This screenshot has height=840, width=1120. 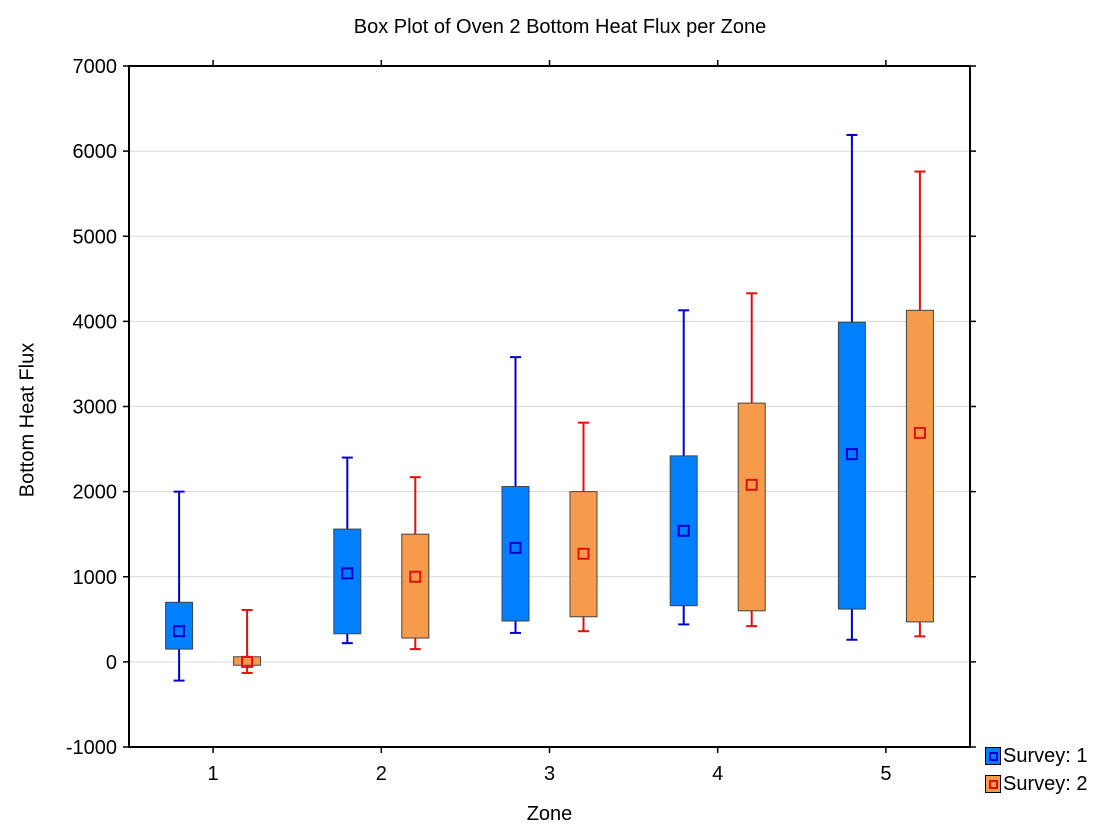 I want to click on x-tick-label: 1, so click(x=213, y=774).